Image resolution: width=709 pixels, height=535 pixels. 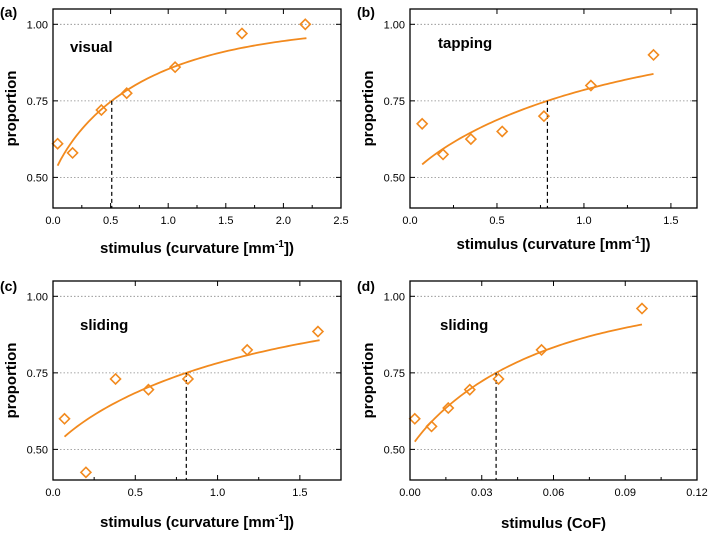 What do you see at coordinates (625, 493) in the screenshot?
I see `x-tick-label: 0.09` at bounding box center [625, 493].